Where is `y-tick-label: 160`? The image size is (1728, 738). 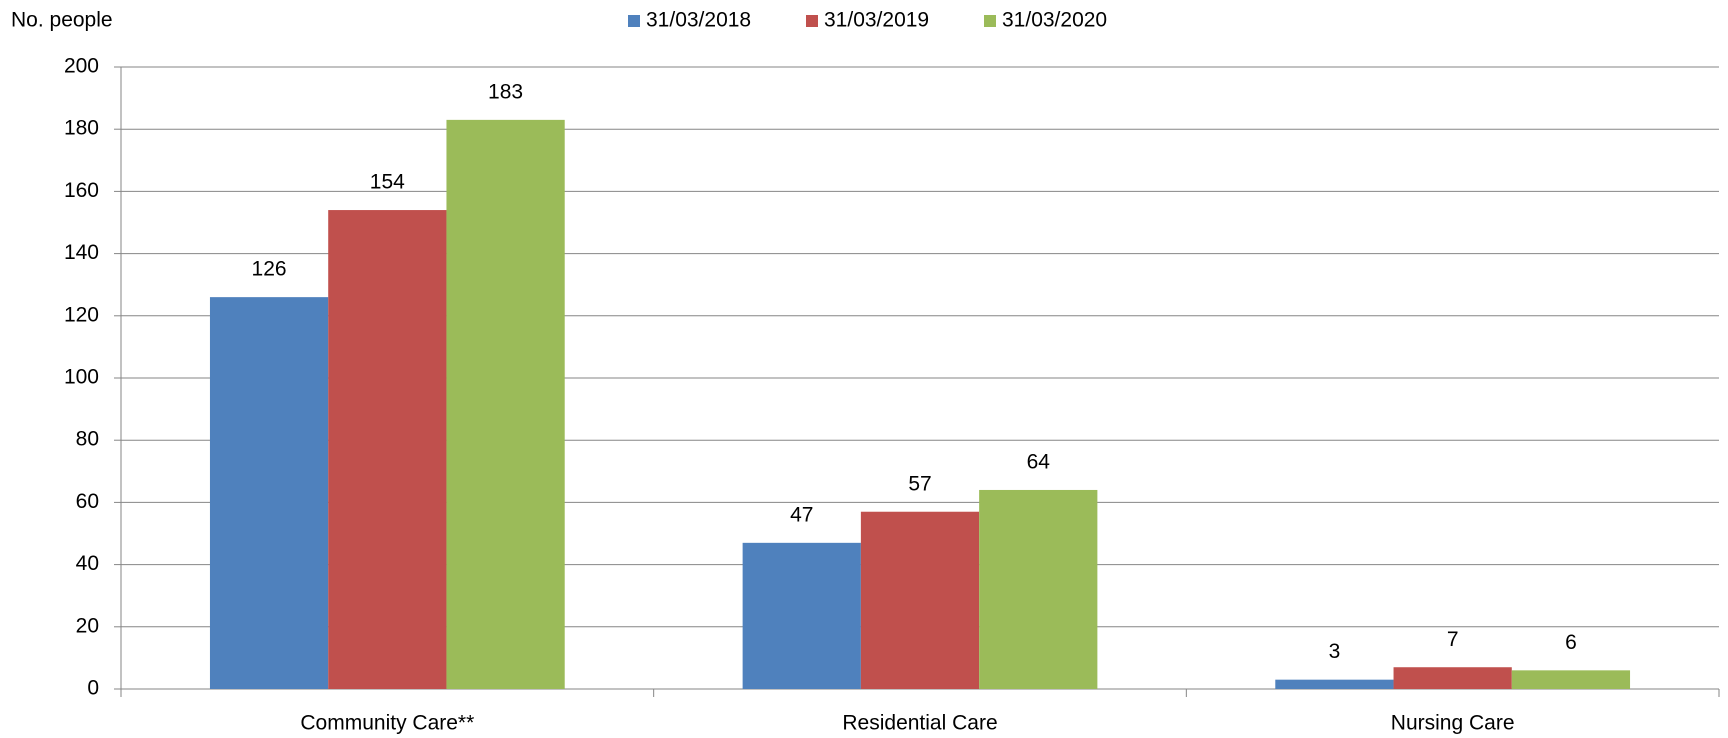 y-tick-label: 160 is located at coordinates (81, 190).